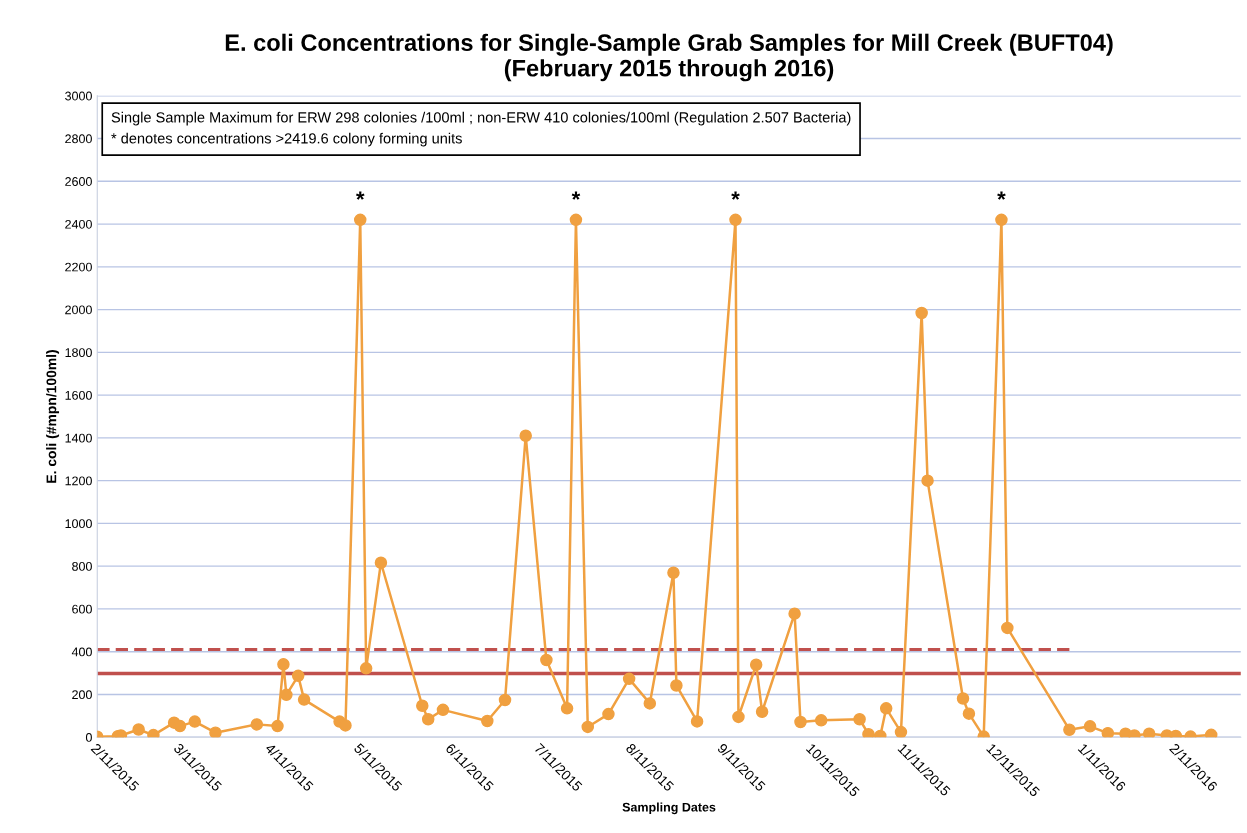  Describe the element at coordinates (81, 652) in the screenshot. I see `y-tick-label: 400` at that location.